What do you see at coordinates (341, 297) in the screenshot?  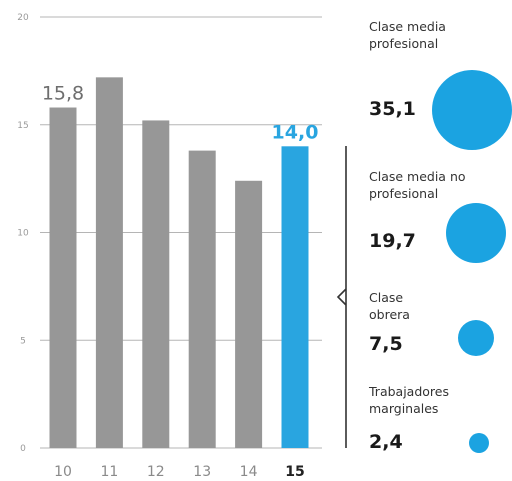 I see `bracket-brace` at bounding box center [341, 297].